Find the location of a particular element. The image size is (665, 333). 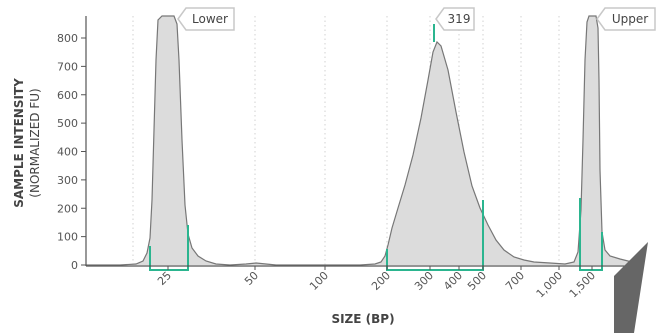

x-tick-label: 1,000 is located at coordinates (549, 284).